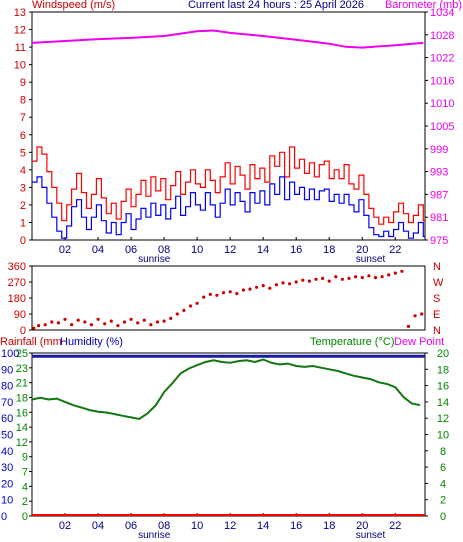 The image size is (463, 542). I want to click on humidity-tick-label: 80, so click(7, 387).